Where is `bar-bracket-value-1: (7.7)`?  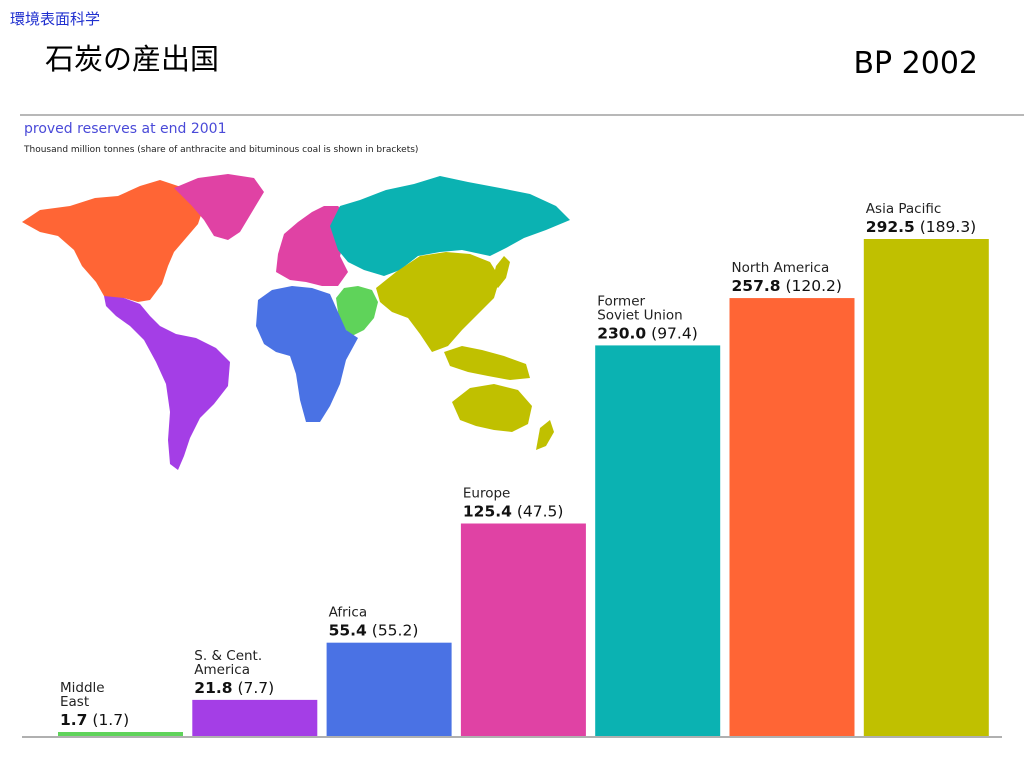 bar-bracket-value-1: (7.7) is located at coordinates (254, 688).